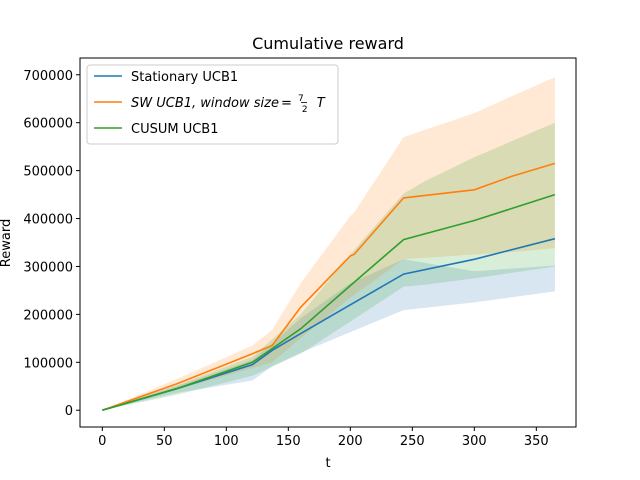 Image resolution: width=640 pixels, height=480 pixels. What do you see at coordinates (69, 411) in the screenshot?
I see `y-tick-label-0: 0` at bounding box center [69, 411].